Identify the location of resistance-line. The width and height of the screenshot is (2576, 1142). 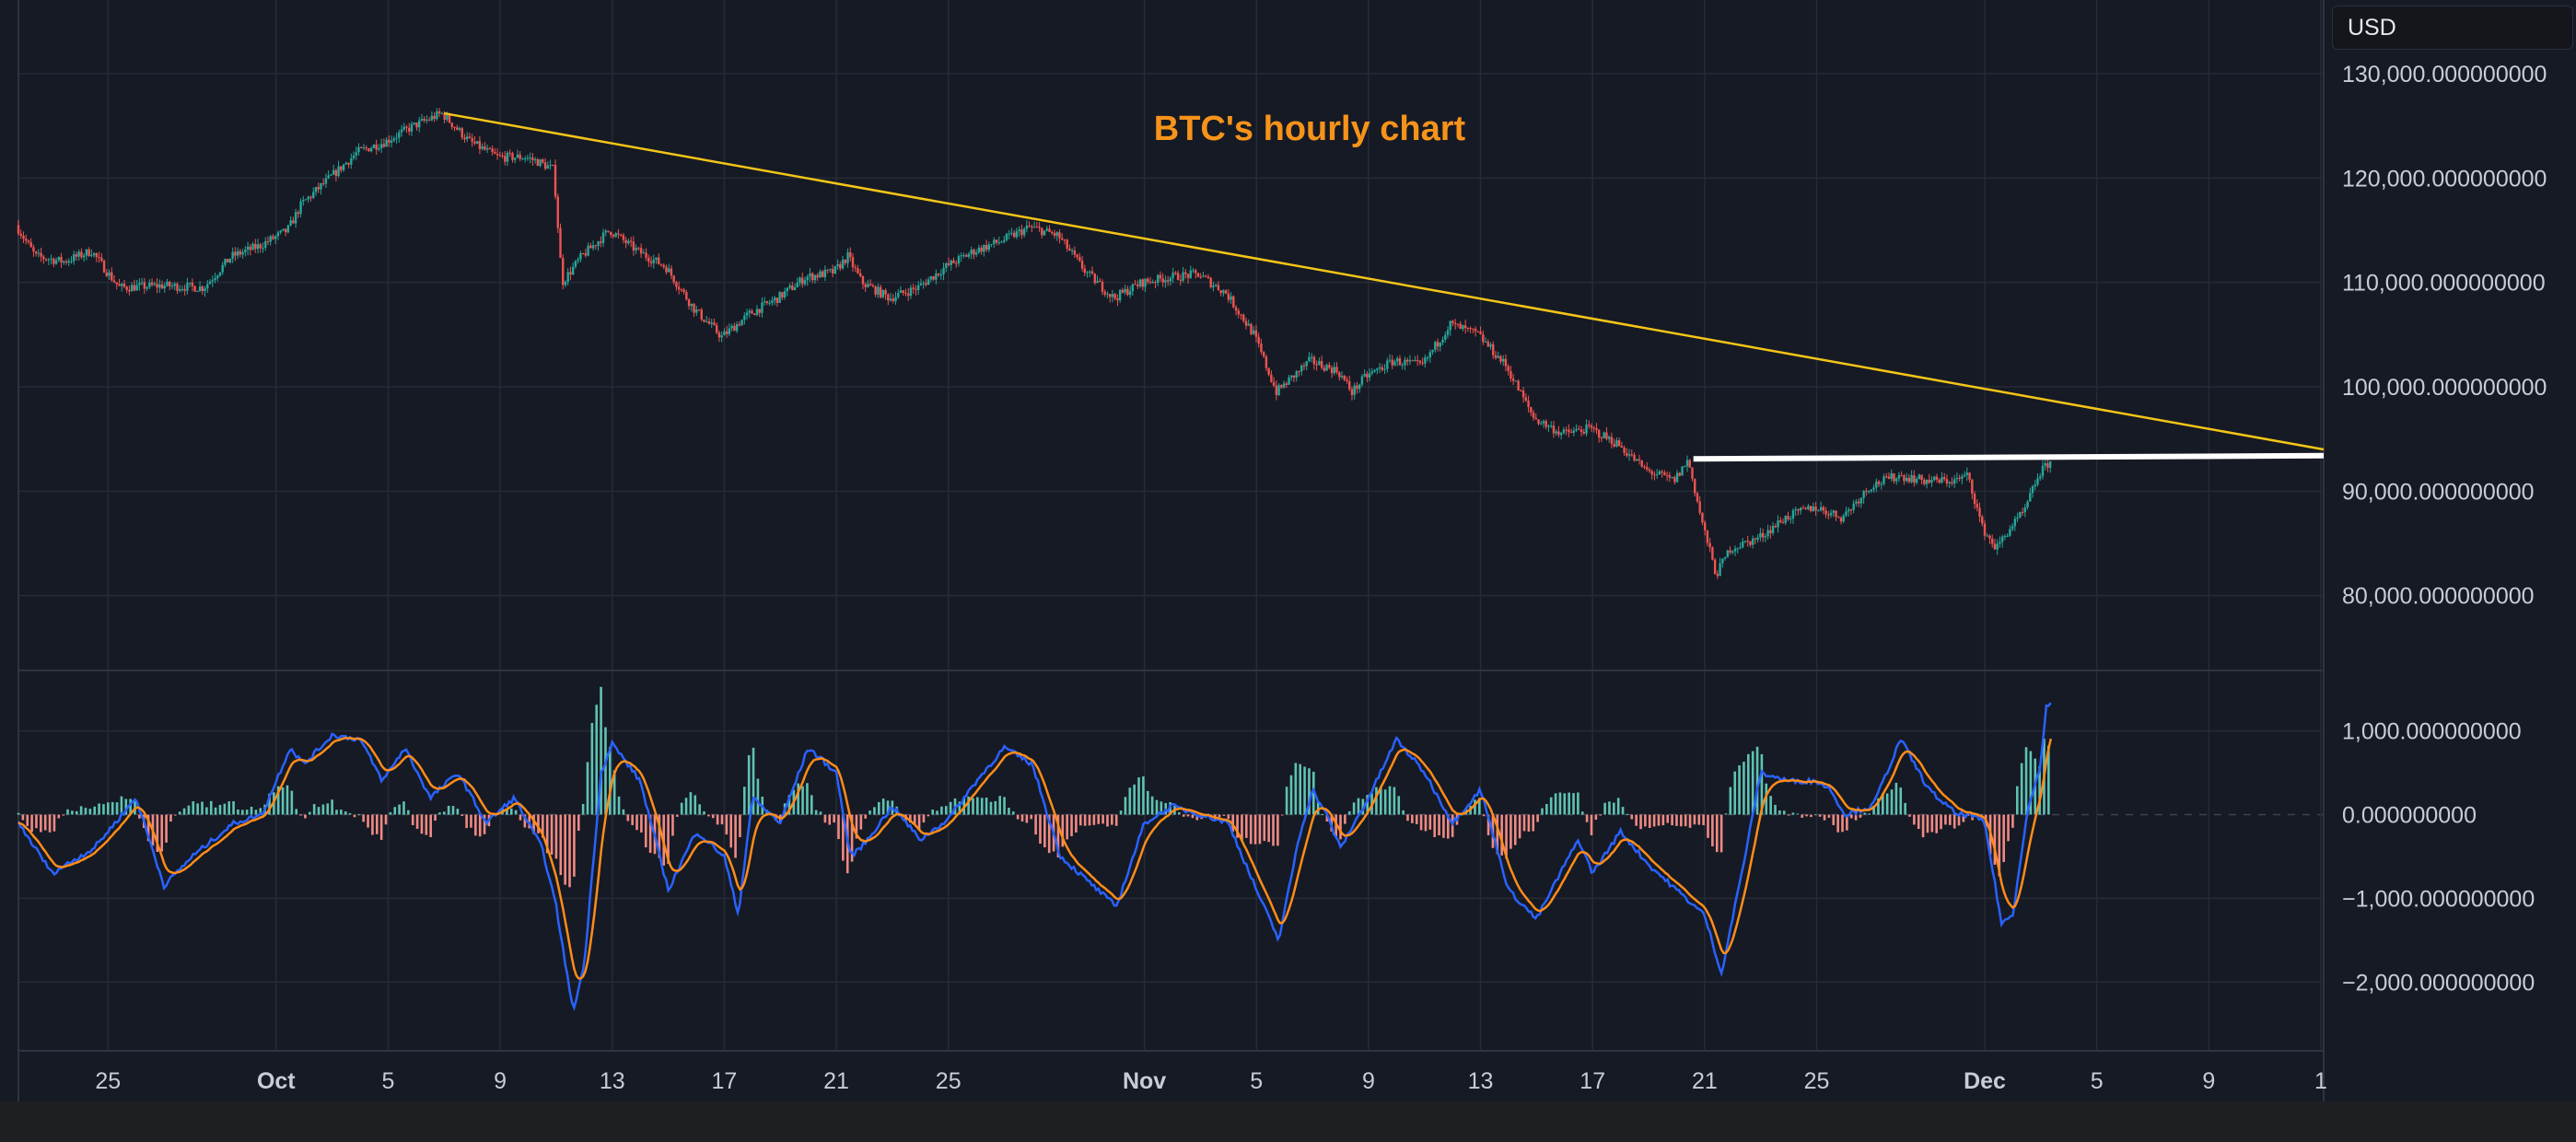
(2009, 457).